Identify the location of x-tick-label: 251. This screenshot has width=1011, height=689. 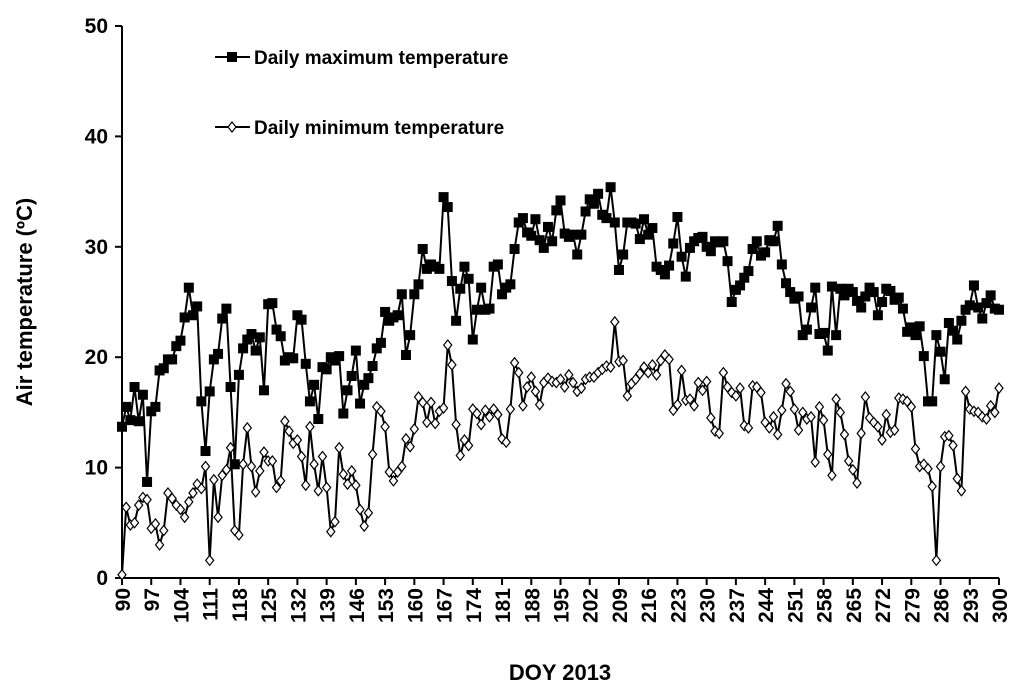
(795, 605).